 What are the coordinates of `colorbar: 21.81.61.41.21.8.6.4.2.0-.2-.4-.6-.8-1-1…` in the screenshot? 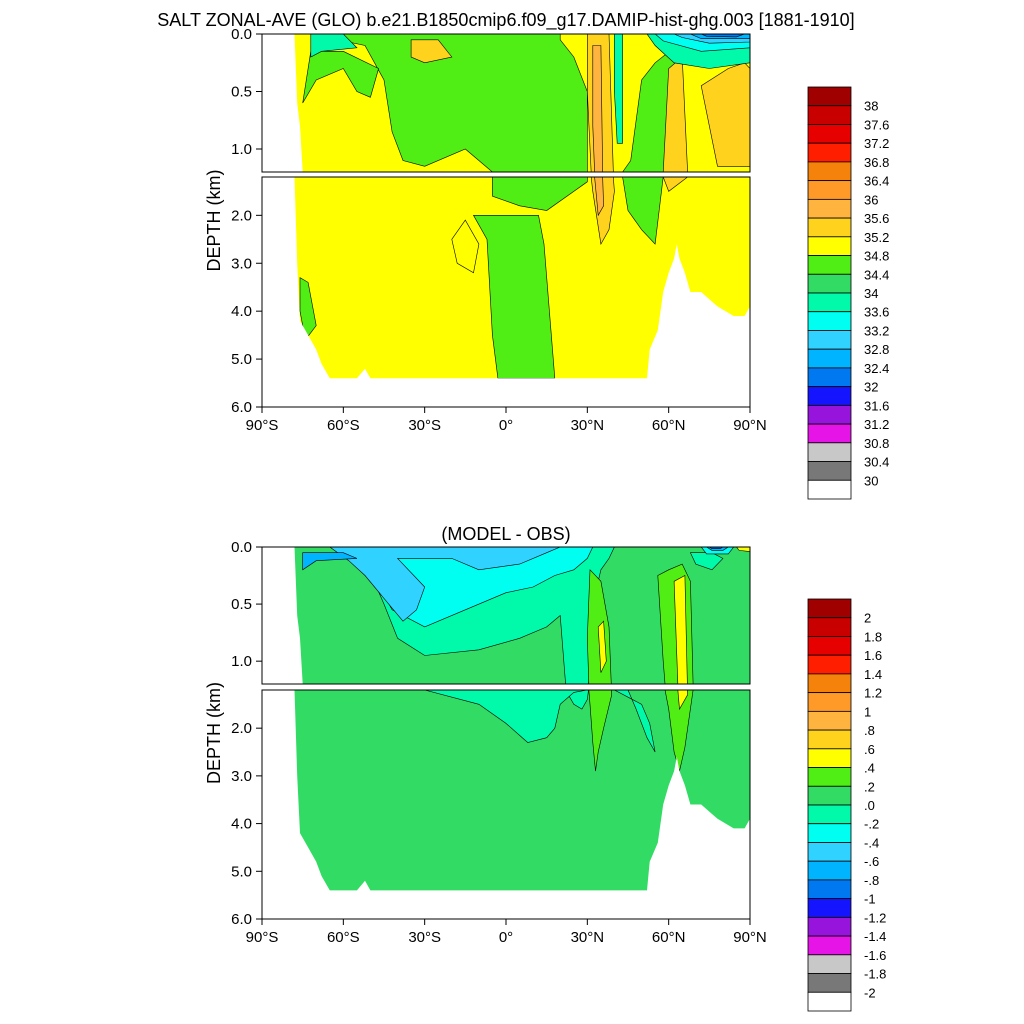 It's located at (846, 805).